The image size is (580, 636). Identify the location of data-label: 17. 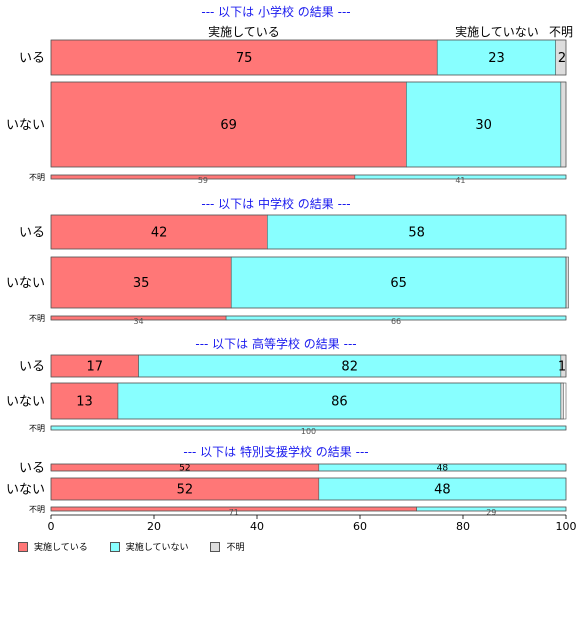
(95, 367).